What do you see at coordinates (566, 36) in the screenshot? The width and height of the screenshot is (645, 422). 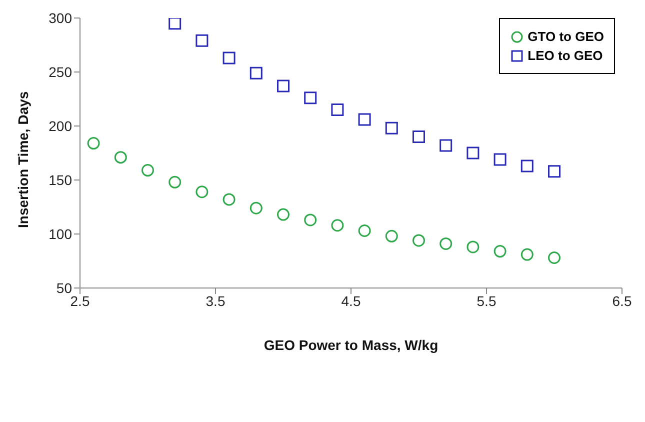 I see `legend-label: GTO to GEO` at bounding box center [566, 36].